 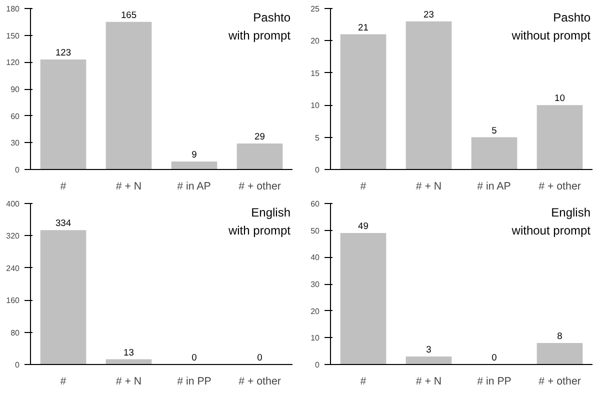 I want to click on y-tick-label: 90, so click(x=15, y=89).